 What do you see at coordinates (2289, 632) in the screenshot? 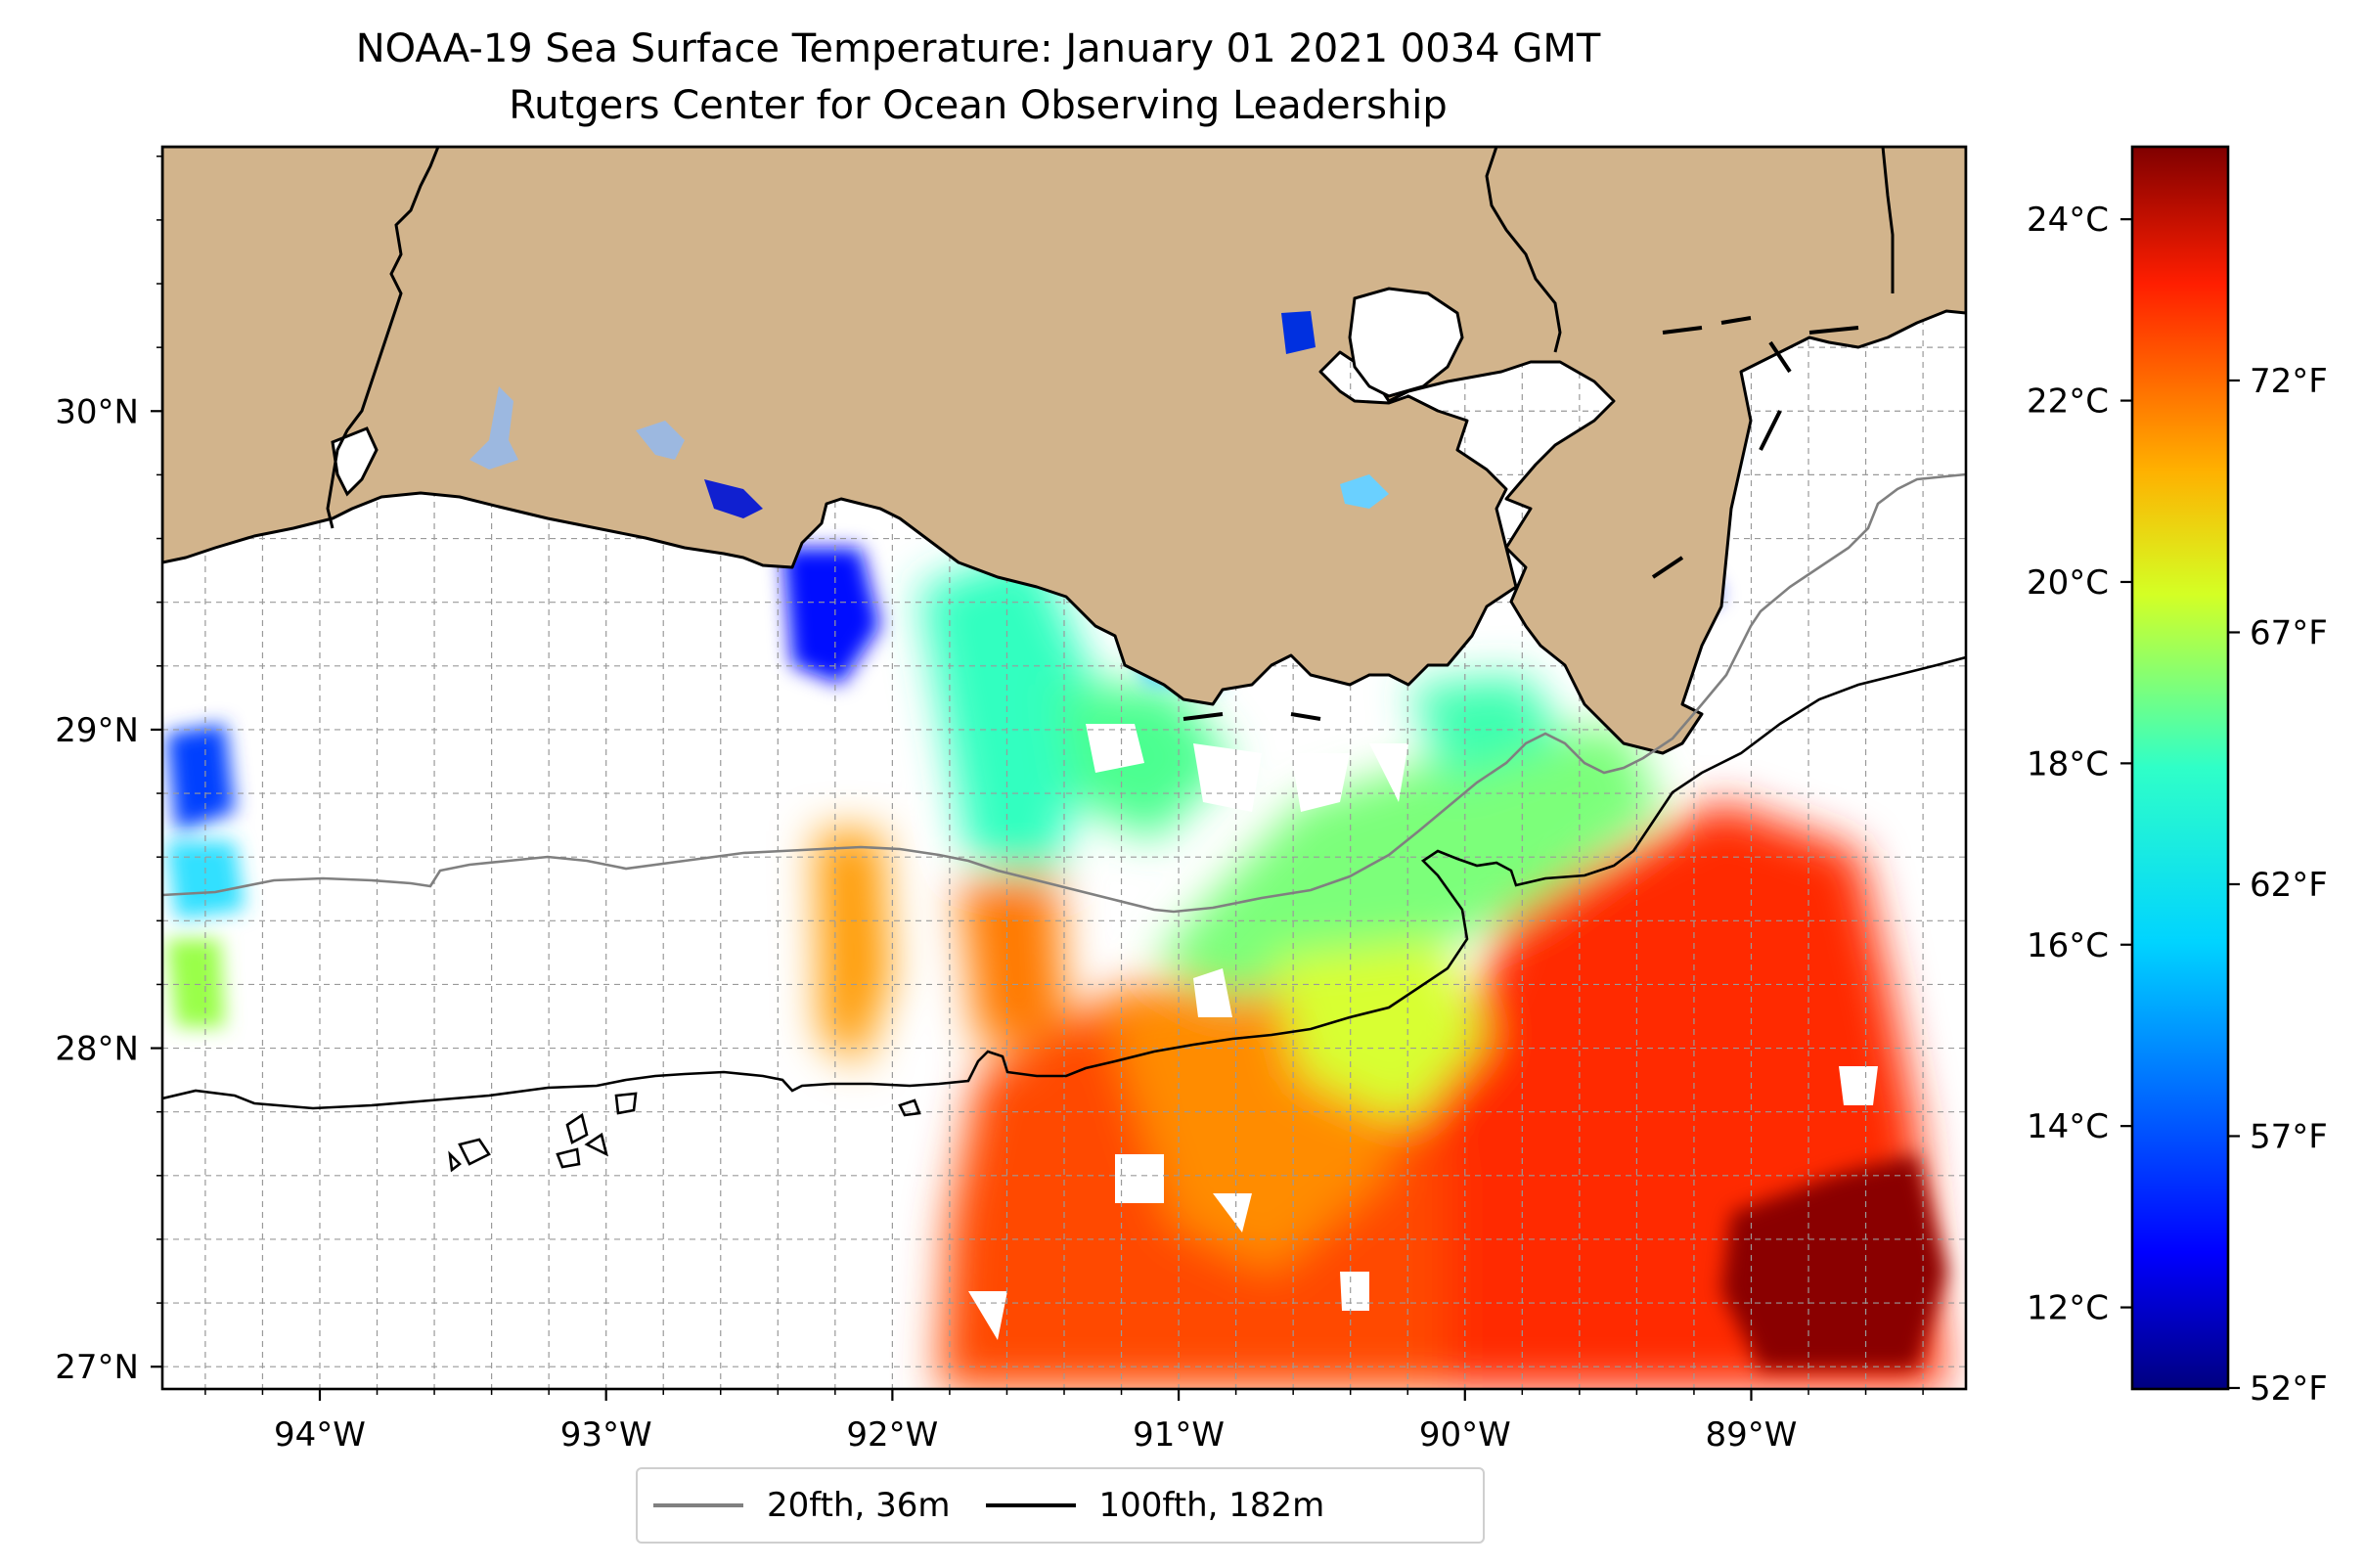
I see `fahrenheit-tick-label: 67°F` at bounding box center [2289, 632].